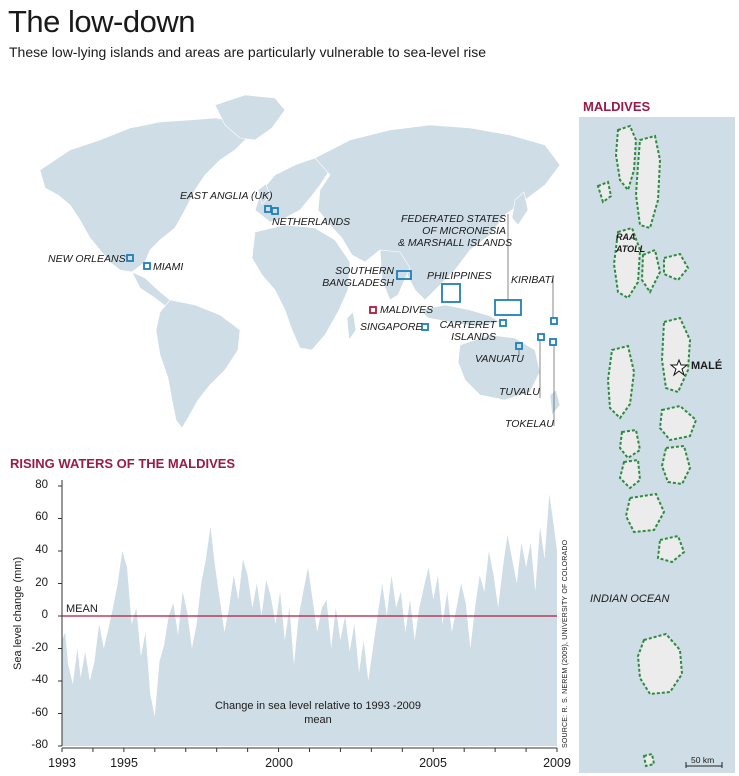 The image size is (739, 776). I want to click on label-raa-atoll: RAA ATOLL, so click(630, 243).